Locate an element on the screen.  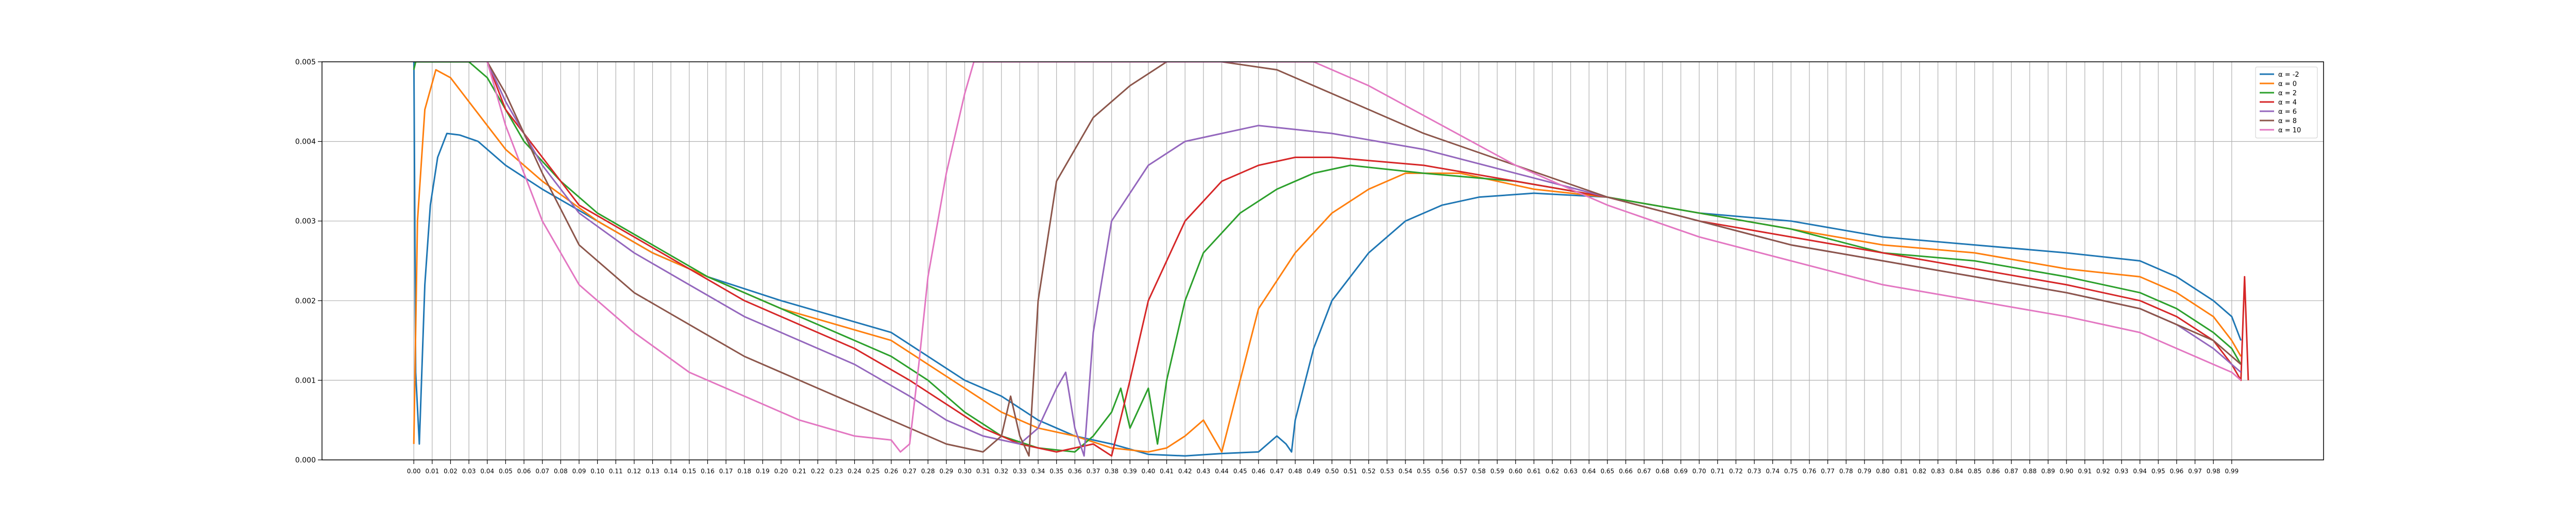
x-tick-label: 0.07 is located at coordinates (542, 471).